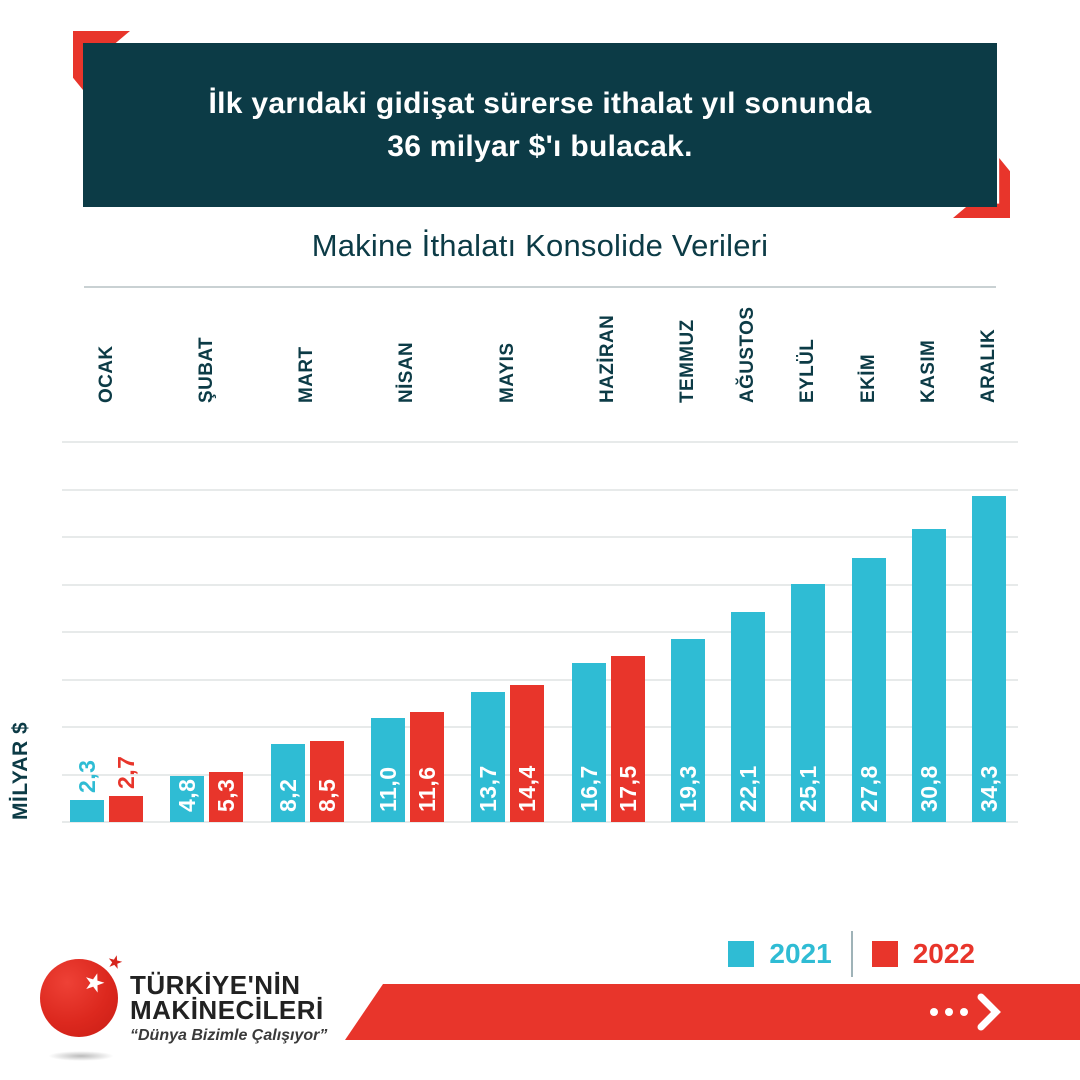 Image resolution: width=1080 pixels, height=1080 pixels. Describe the element at coordinates (943, 953) in the screenshot. I see `legend-label-2022: 2022` at that location.